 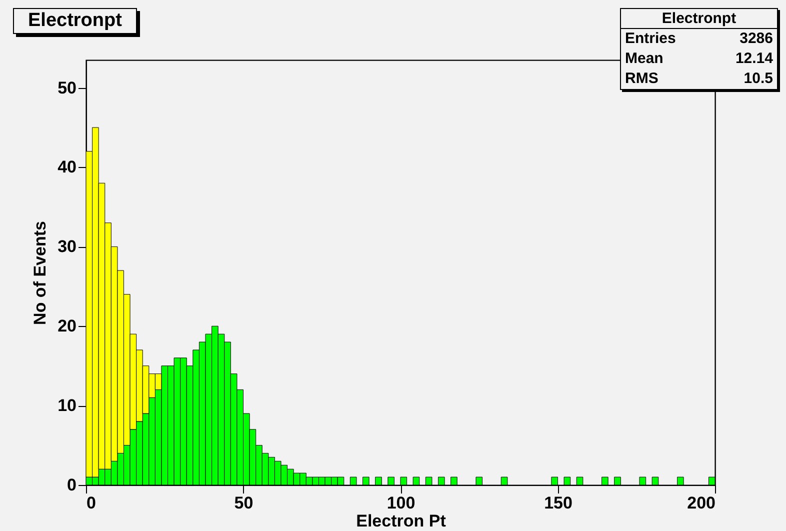 I want to click on x-tick-label: 50, so click(x=244, y=503).